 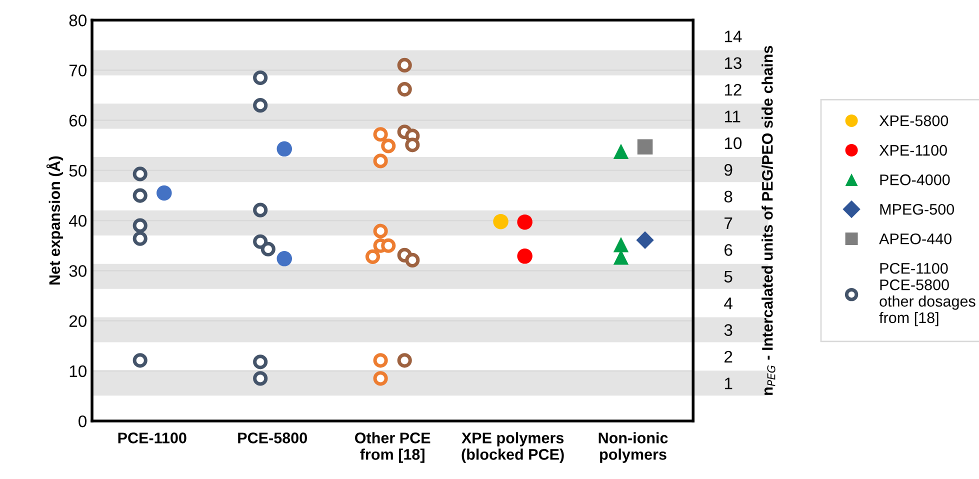 I want to click on y-tick-label: 70, so click(x=78, y=70).